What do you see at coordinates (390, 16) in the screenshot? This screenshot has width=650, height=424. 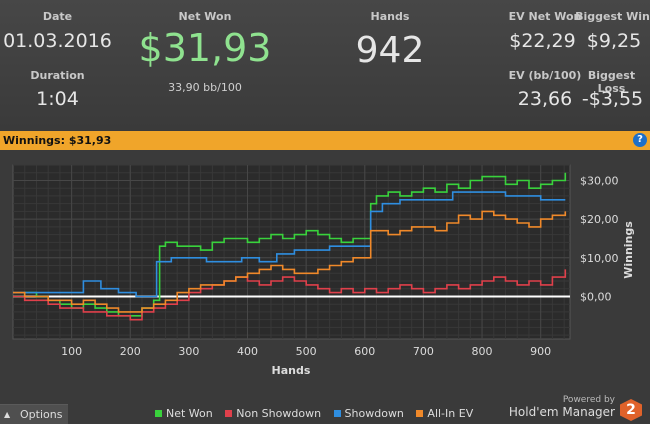 I see `hands-label: Hands` at bounding box center [390, 16].